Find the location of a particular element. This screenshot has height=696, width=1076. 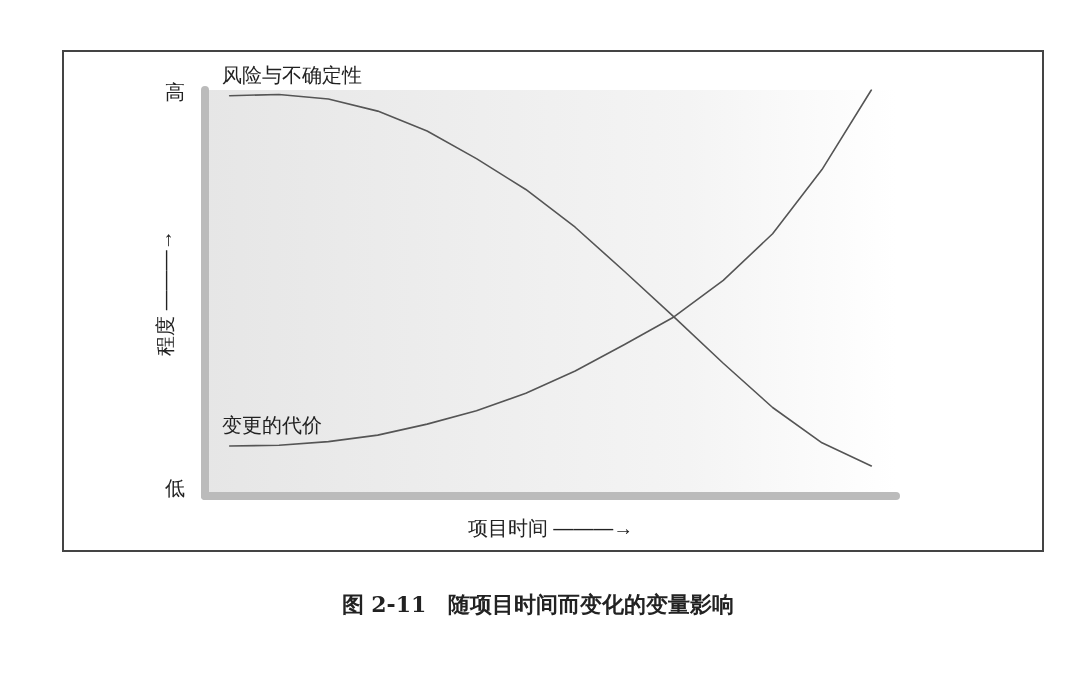

text: 低 is located at coordinates (175, 488).